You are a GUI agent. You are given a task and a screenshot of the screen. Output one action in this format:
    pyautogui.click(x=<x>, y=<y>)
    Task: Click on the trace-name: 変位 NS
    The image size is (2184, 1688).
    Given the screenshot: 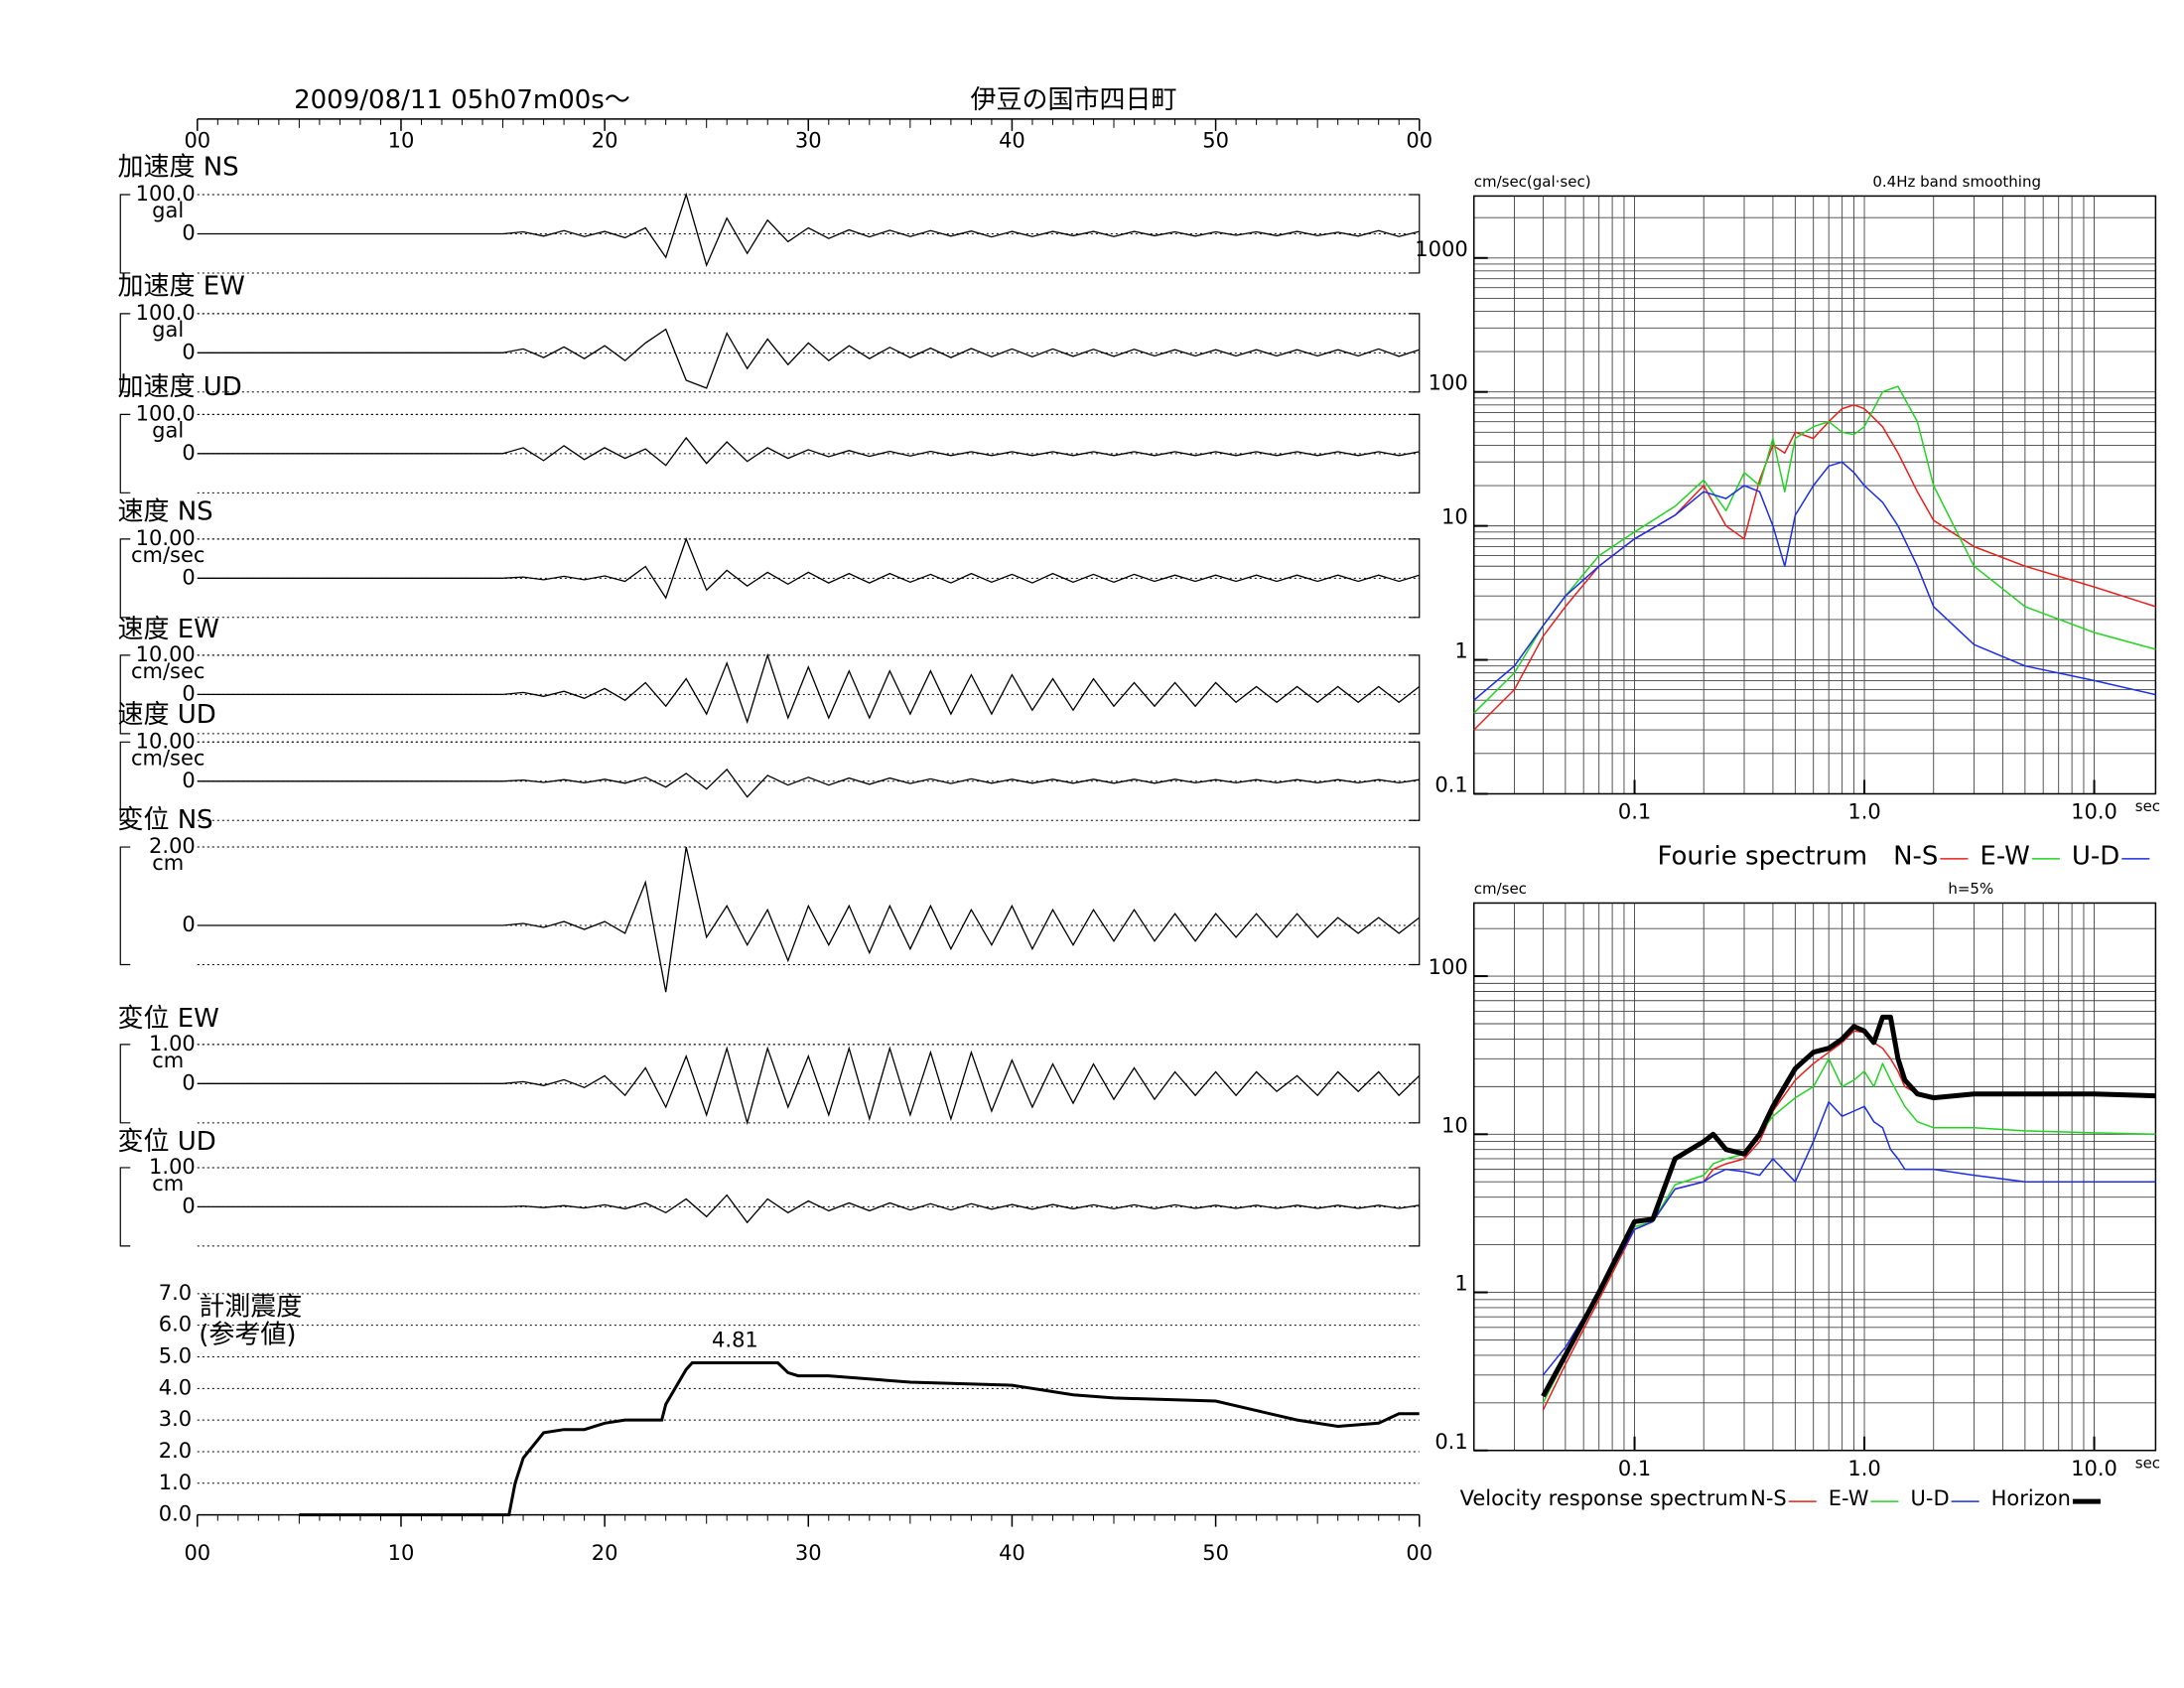 What is the action you would take?
    pyautogui.click(x=164, y=820)
    